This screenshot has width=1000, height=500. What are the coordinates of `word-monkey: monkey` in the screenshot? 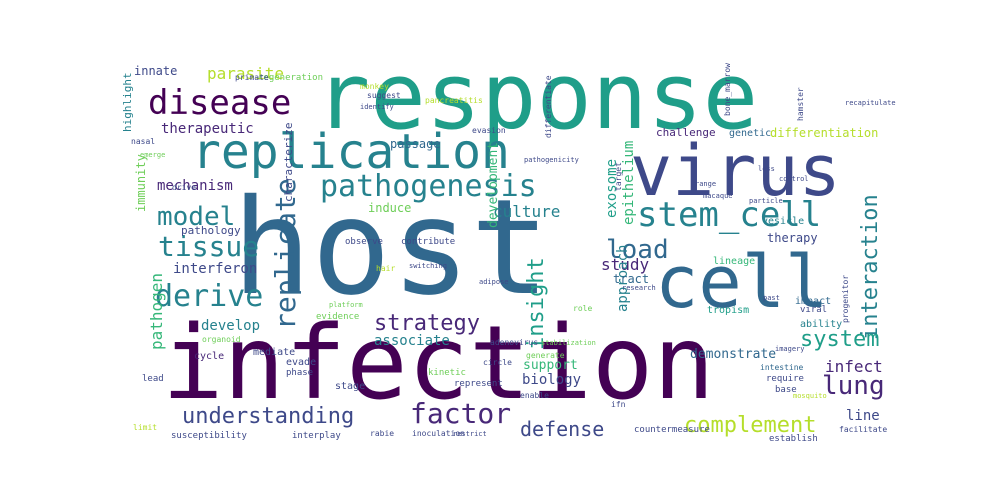 It's located at (374, 86).